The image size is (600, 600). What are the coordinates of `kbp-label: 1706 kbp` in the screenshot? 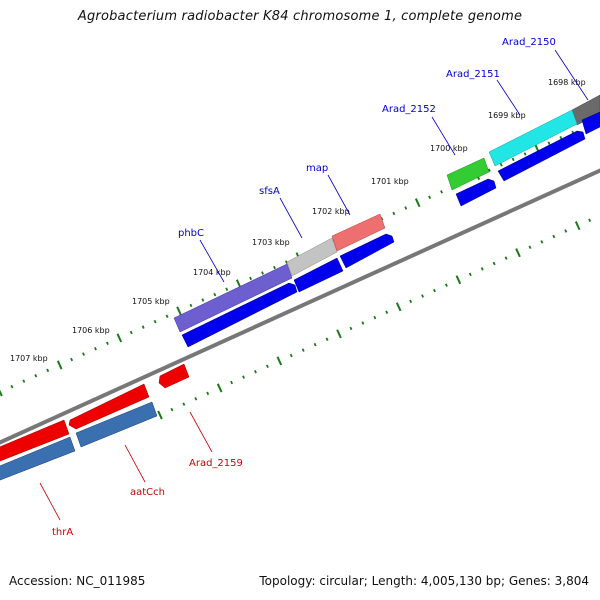 It's located at (91, 330).